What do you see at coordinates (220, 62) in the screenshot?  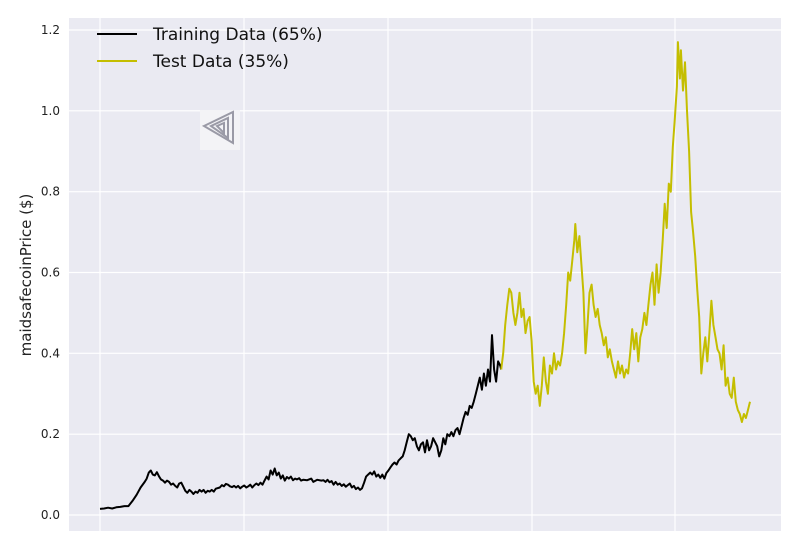 I see `legend-label-test: Test Data (35%)` at bounding box center [220, 62].